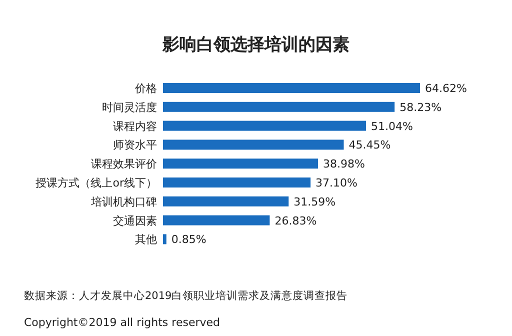  What do you see at coordinates (188, 239) in the screenshot?
I see `value-label: 0.85%` at bounding box center [188, 239].